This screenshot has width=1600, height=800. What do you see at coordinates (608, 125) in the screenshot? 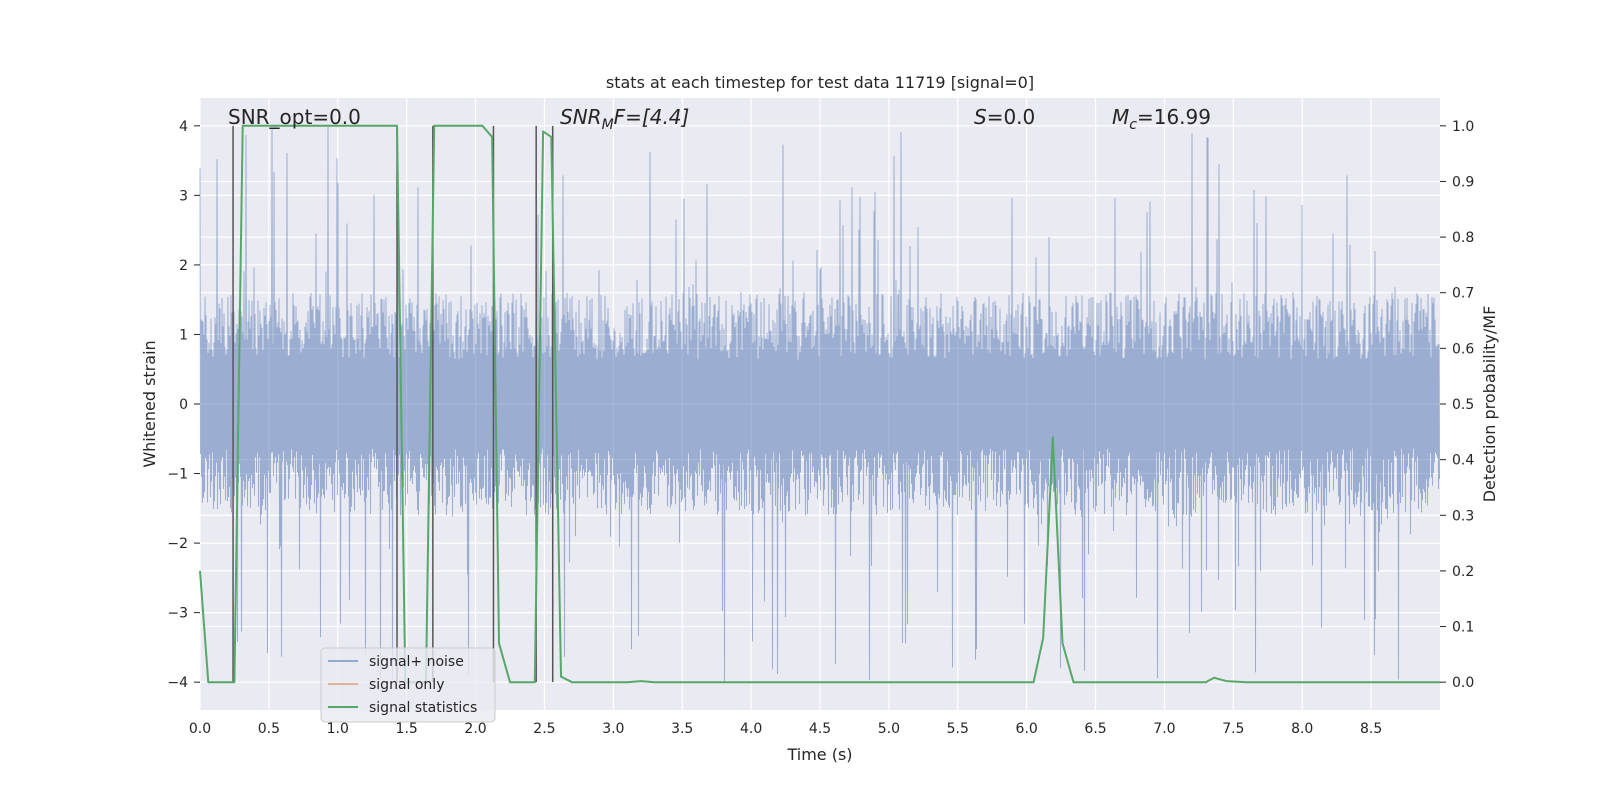
I see `snr-mf-subscript: M` at bounding box center [608, 125].